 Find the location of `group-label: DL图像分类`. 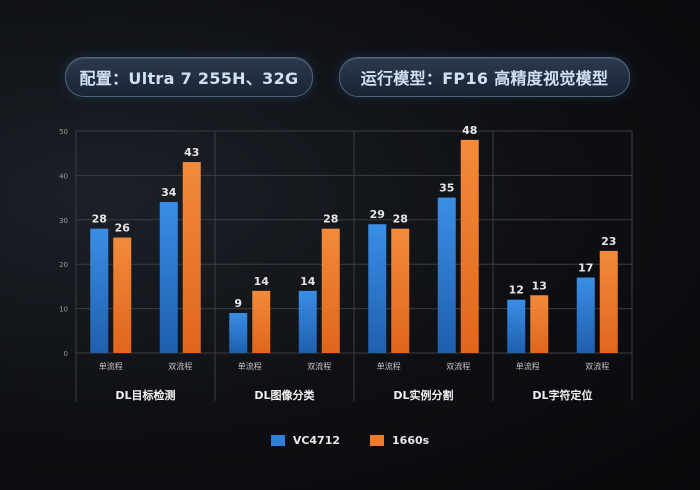

group-label: DL图像分类 is located at coordinates (284, 395).